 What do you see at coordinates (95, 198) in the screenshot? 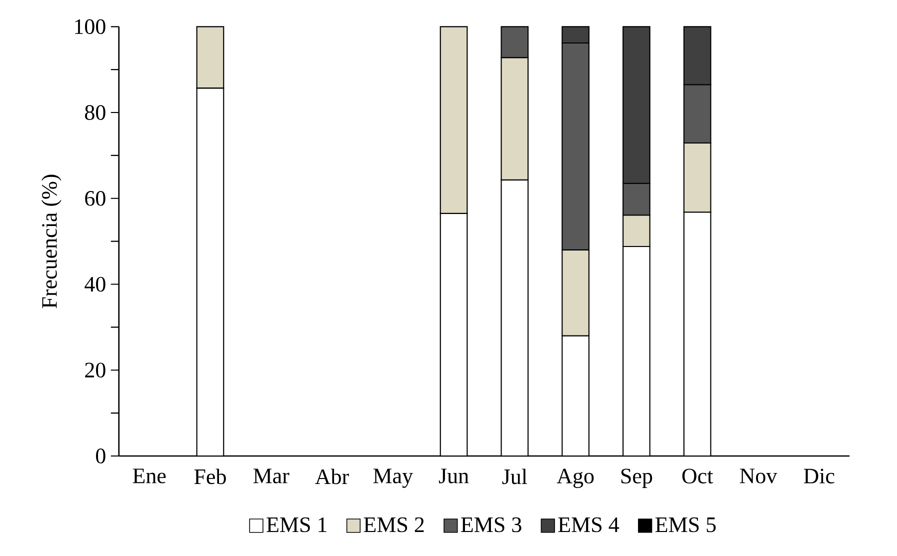
I see `y-tick-label: 60` at bounding box center [95, 198].